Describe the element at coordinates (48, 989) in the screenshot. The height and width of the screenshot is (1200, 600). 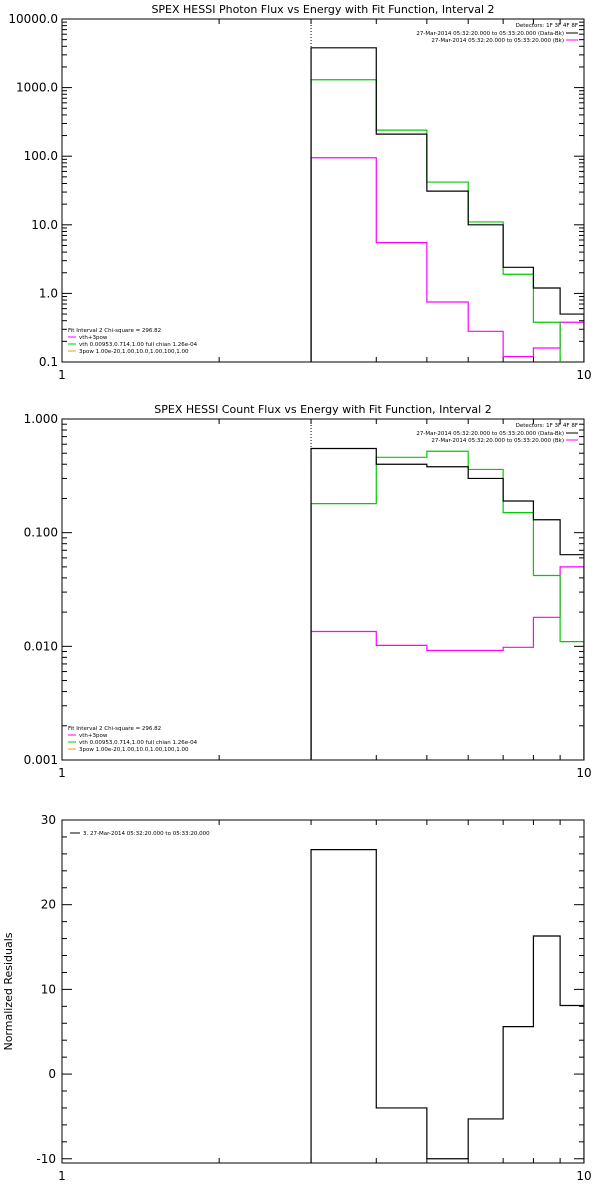
I see `y-tick-label: 10` at that location.